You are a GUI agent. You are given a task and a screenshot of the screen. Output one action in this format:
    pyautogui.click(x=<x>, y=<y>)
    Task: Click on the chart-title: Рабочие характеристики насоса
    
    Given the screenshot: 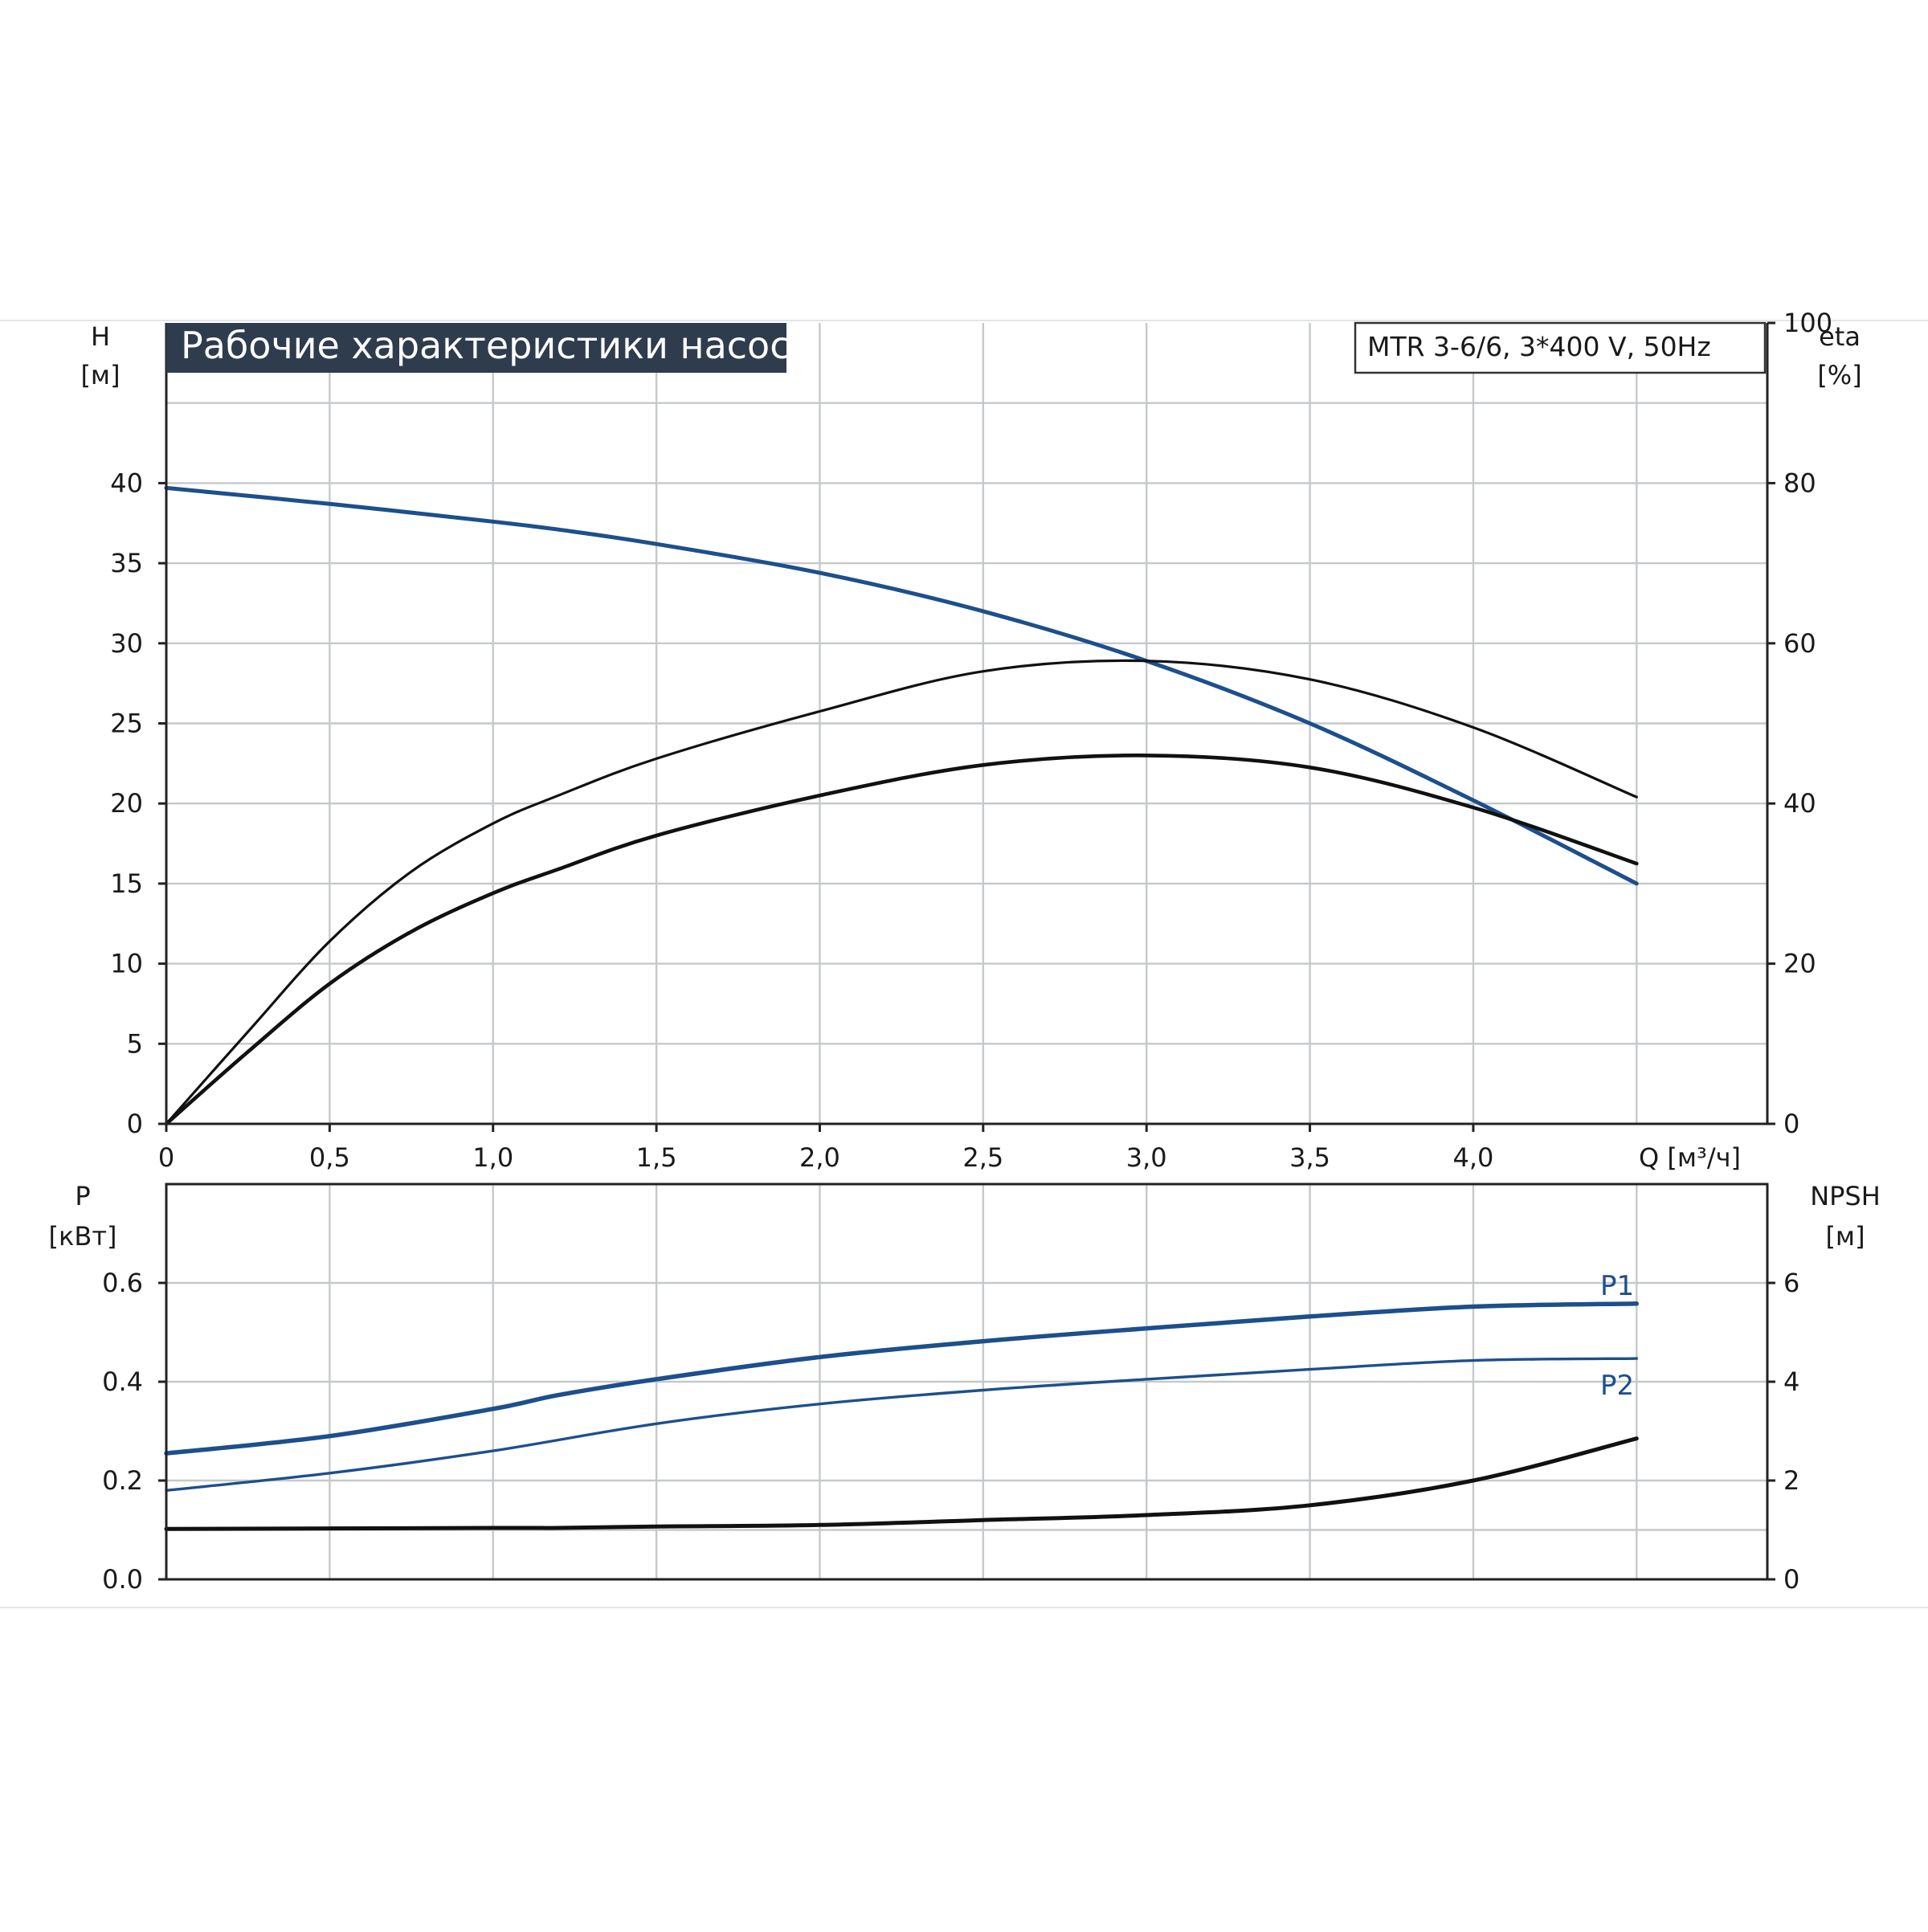 What is the action you would take?
    pyautogui.click(x=497, y=345)
    